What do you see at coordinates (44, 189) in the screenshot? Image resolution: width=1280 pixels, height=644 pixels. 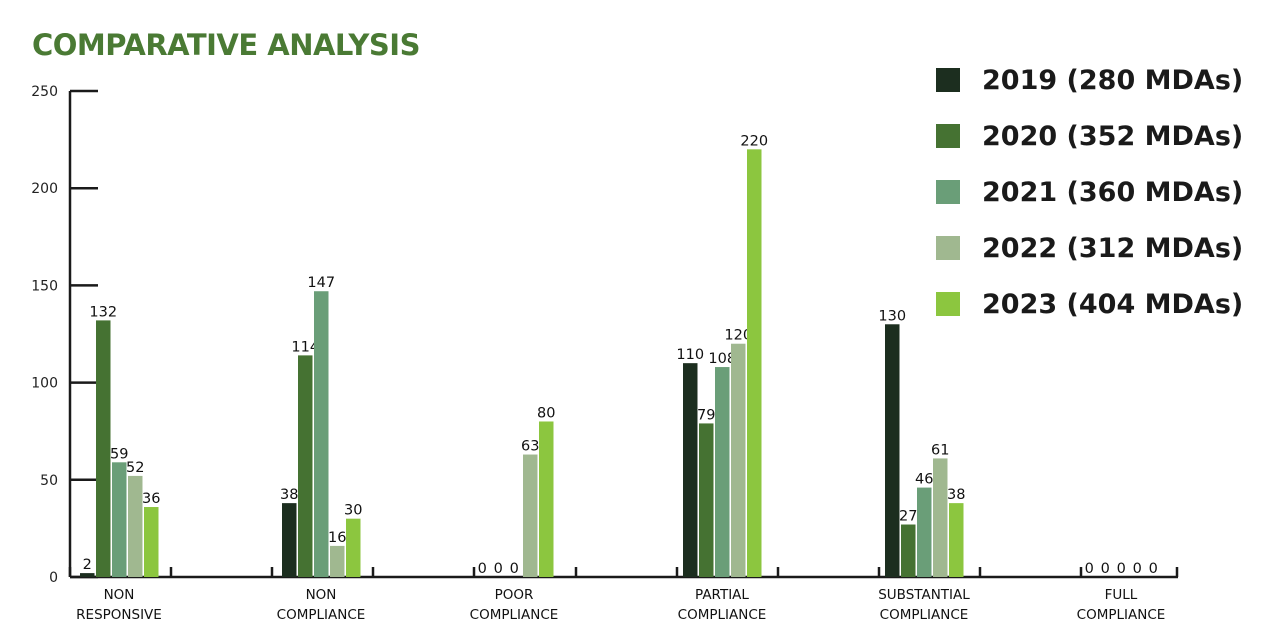 I see `y-tick-label: 200` at bounding box center [44, 189].